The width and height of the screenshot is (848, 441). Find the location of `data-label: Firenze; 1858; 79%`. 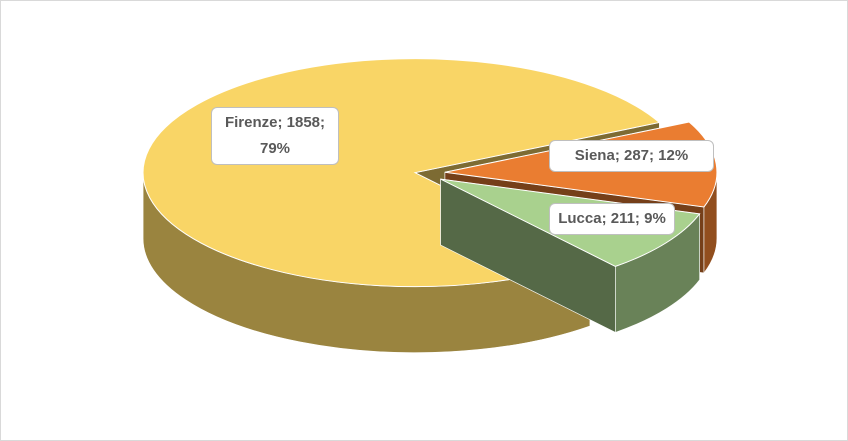

data-label: Firenze; 1858; 79% is located at coordinates (275, 136).